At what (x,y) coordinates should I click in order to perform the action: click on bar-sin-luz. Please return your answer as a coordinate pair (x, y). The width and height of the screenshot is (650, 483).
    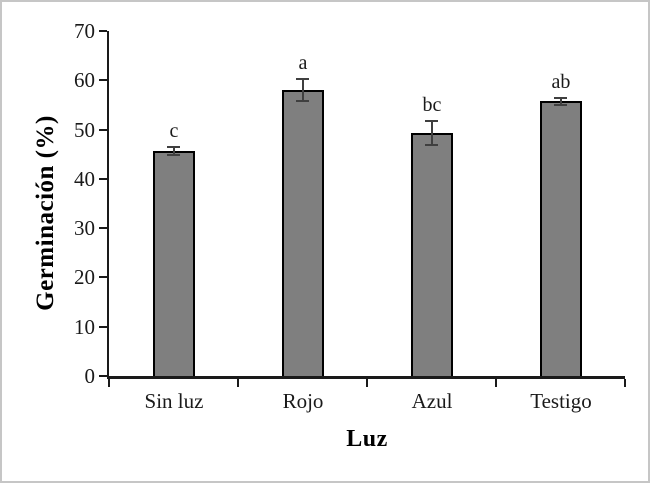
    Looking at the image, I should click on (174, 263).